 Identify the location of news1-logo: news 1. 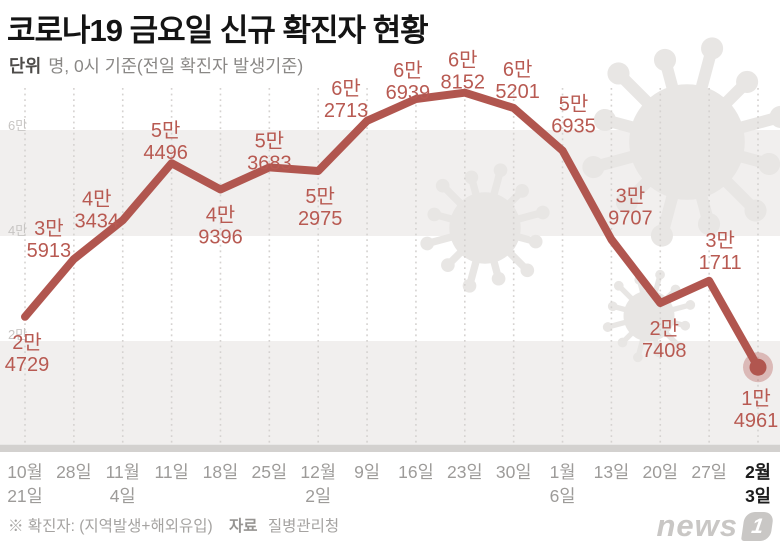
(715, 526).